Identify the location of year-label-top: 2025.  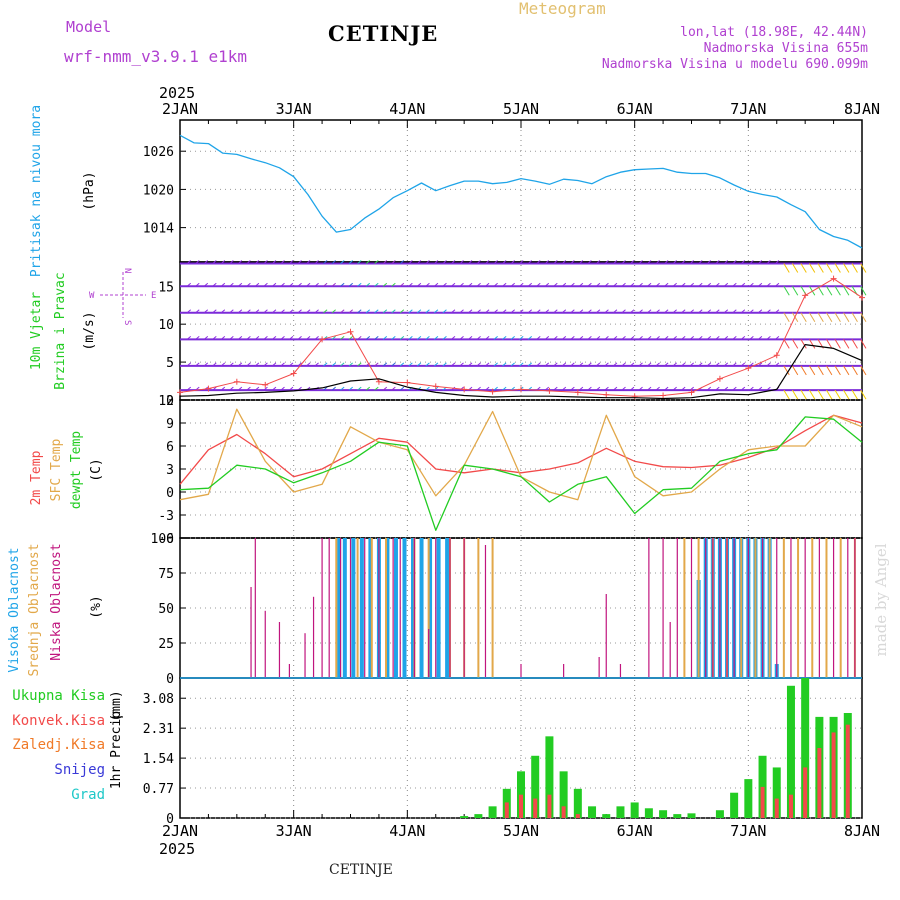
(177, 93).